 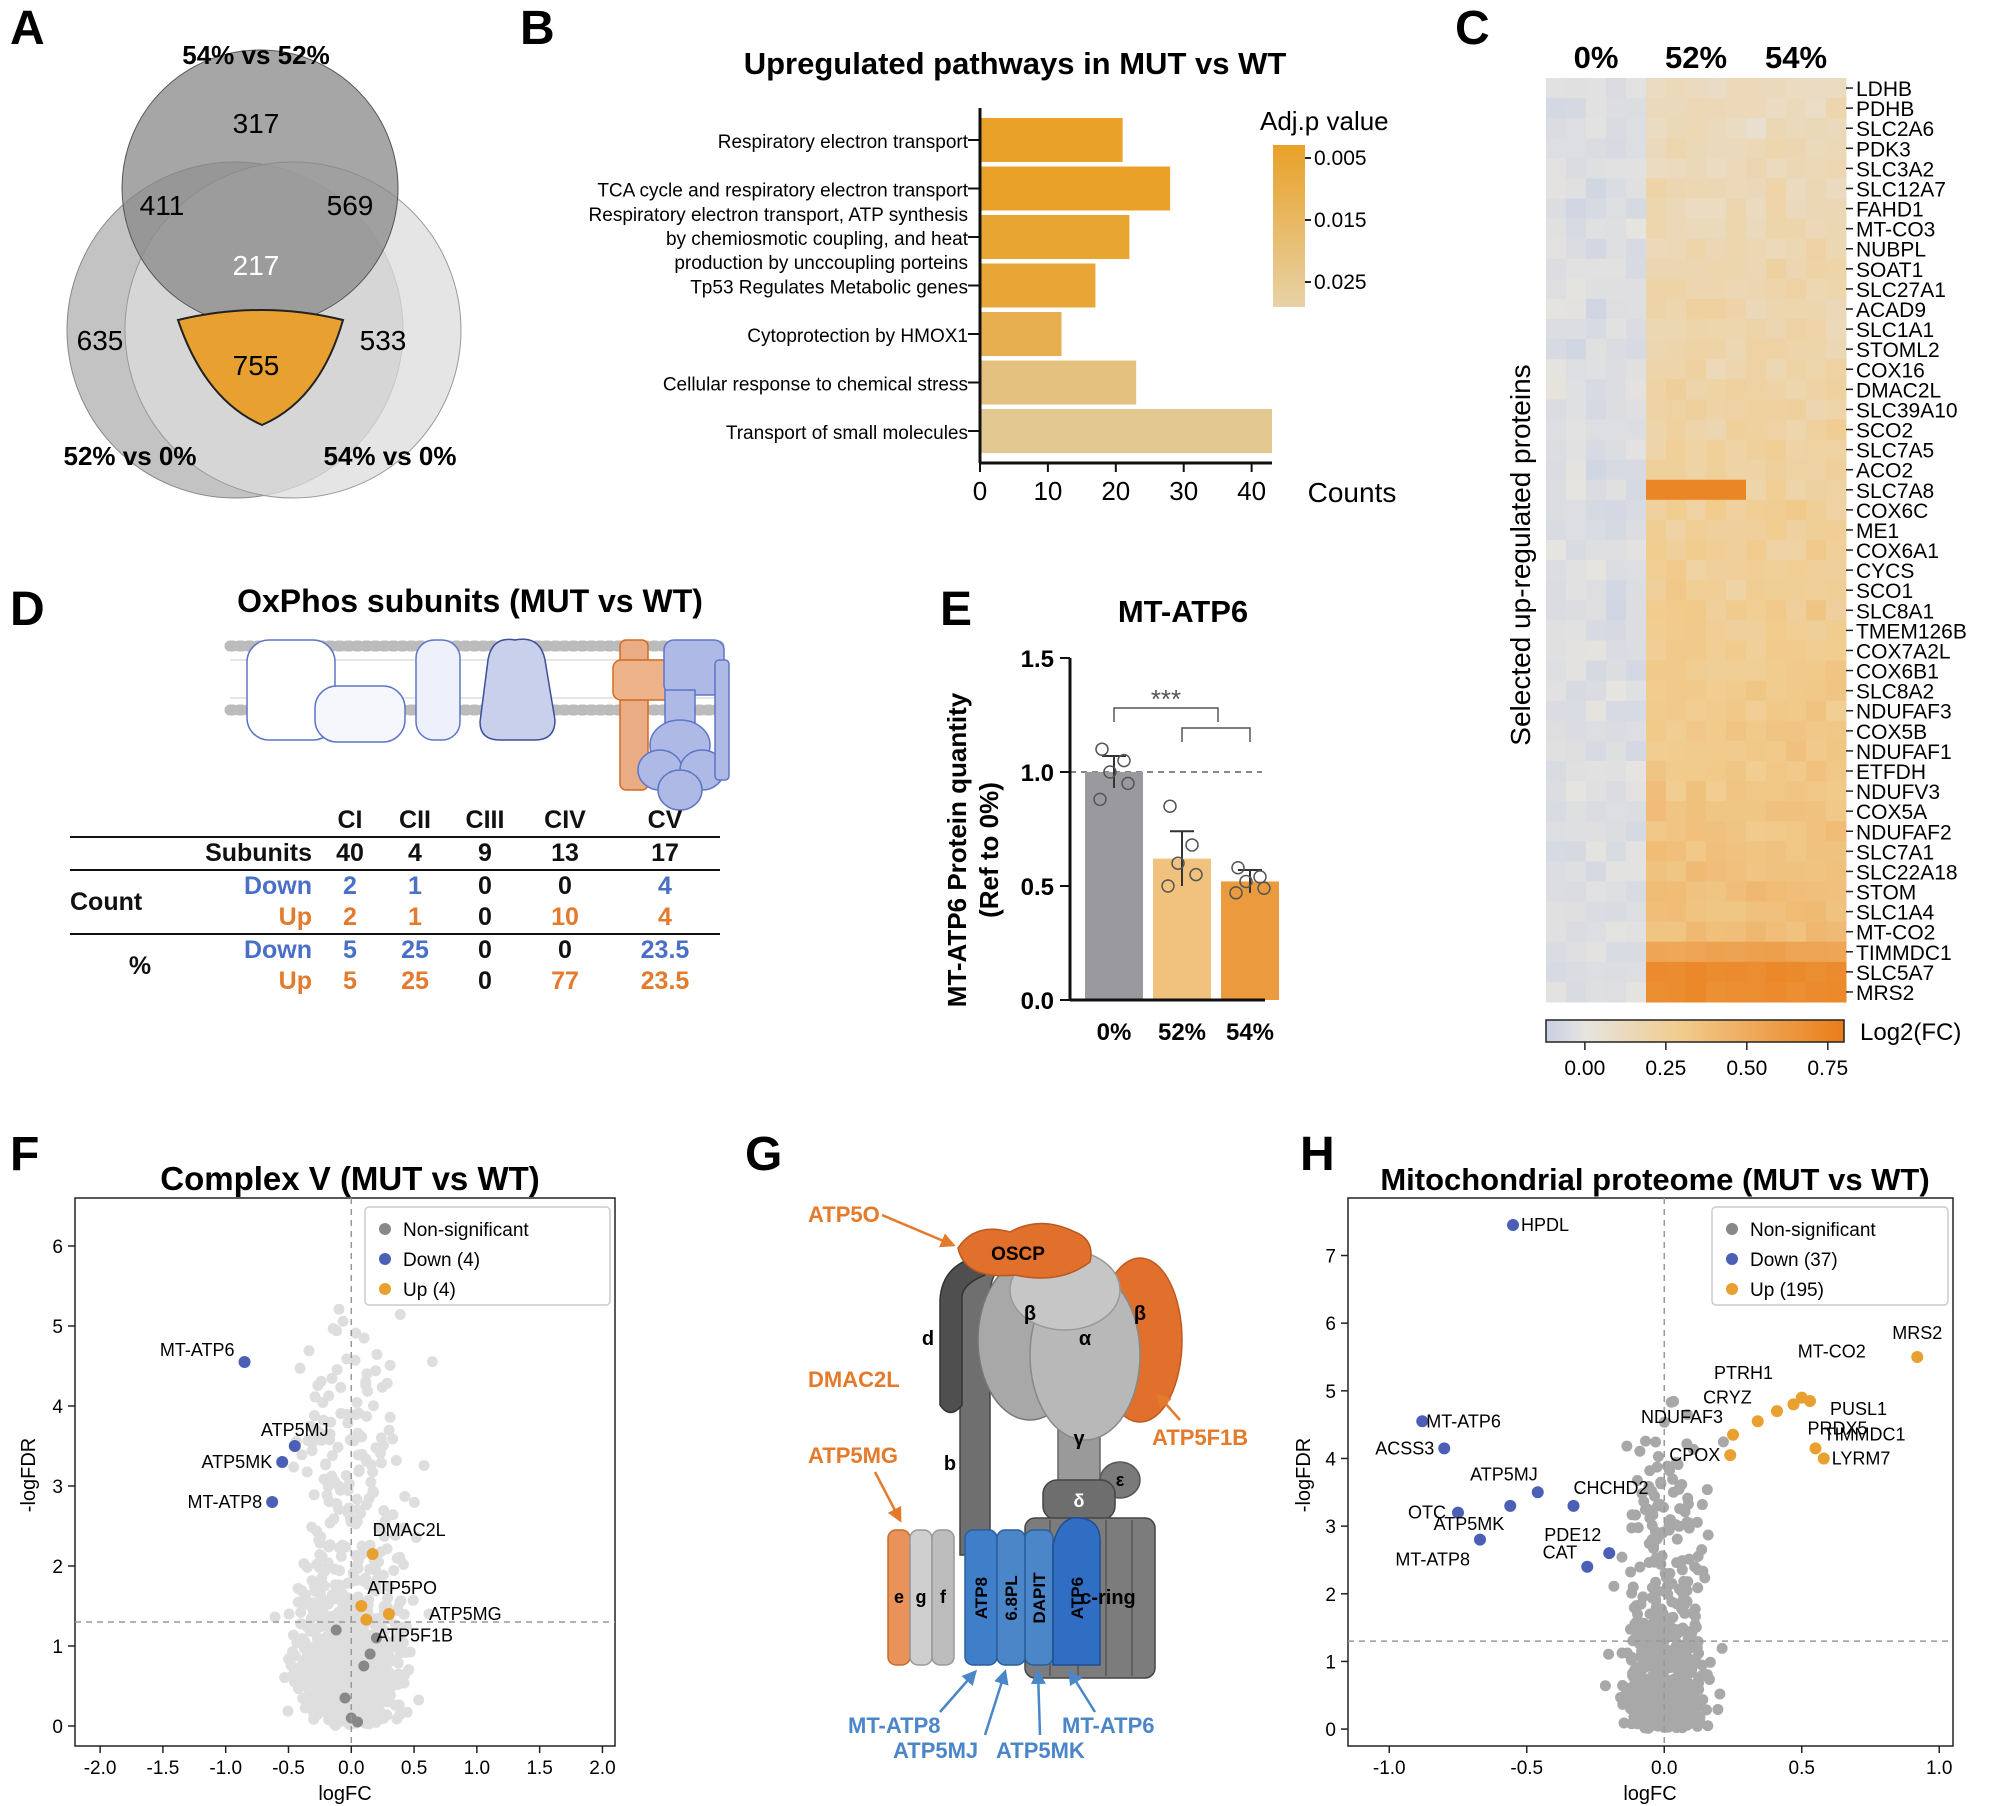 What do you see at coordinates (1889, 270) in the screenshot?
I see `heat-row-label: SOAT1` at bounding box center [1889, 270].